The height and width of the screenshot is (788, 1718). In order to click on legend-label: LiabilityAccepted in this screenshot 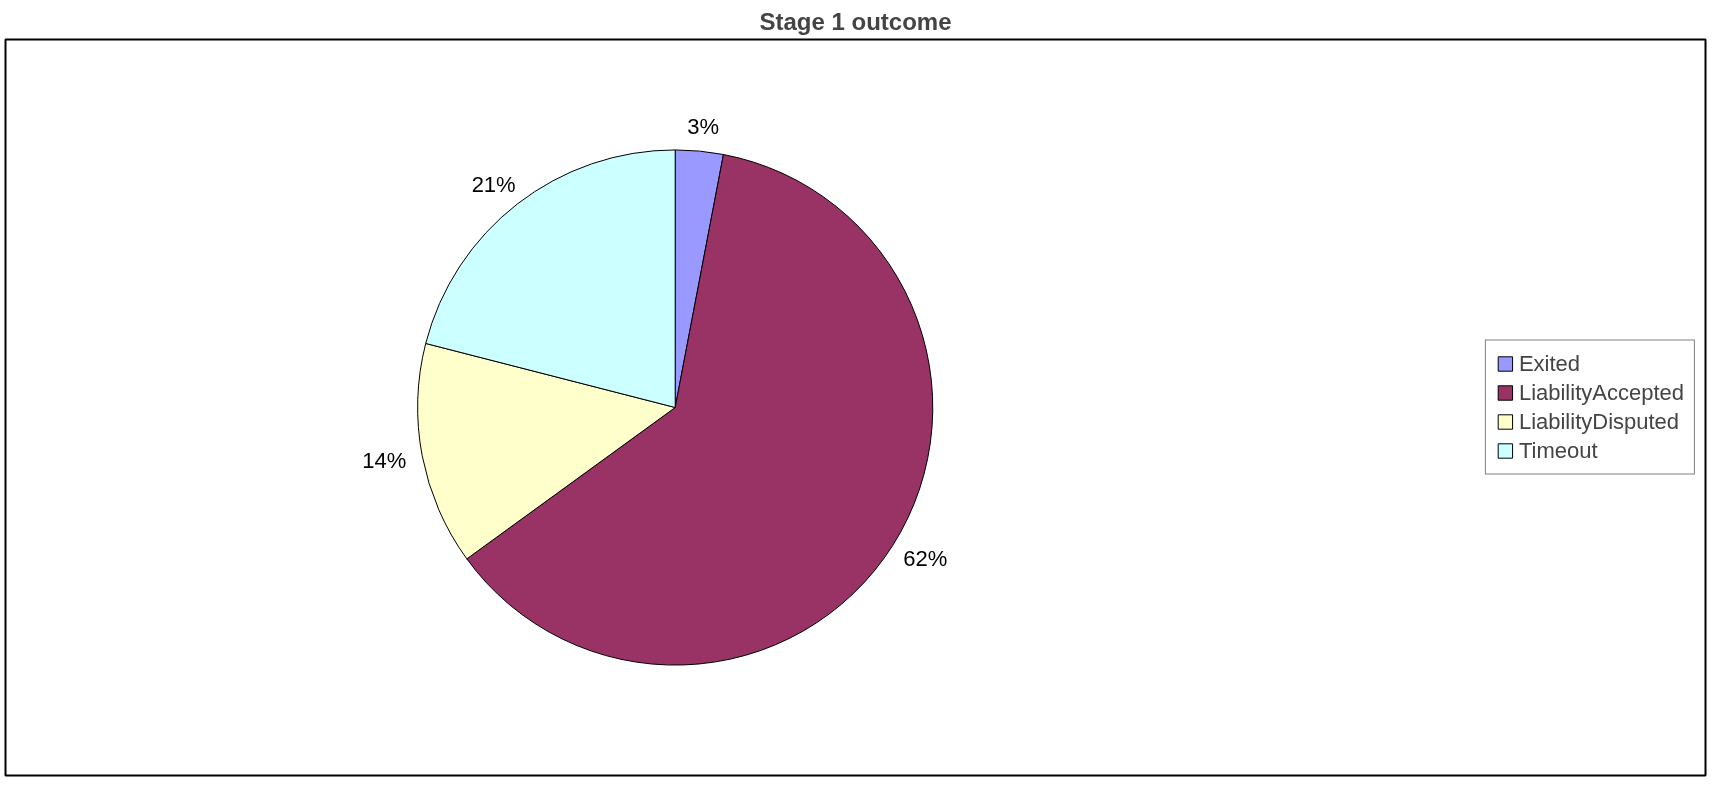, I will do `click(1601, 392)`.